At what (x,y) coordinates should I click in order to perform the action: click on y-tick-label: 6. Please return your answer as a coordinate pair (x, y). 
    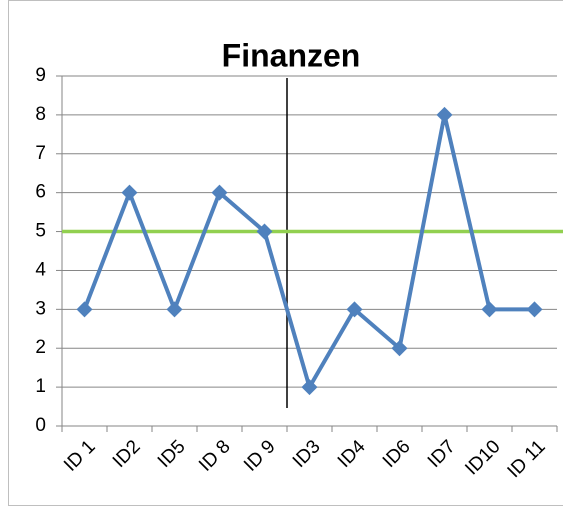
    Looking at the image, I should click on (40, 192).